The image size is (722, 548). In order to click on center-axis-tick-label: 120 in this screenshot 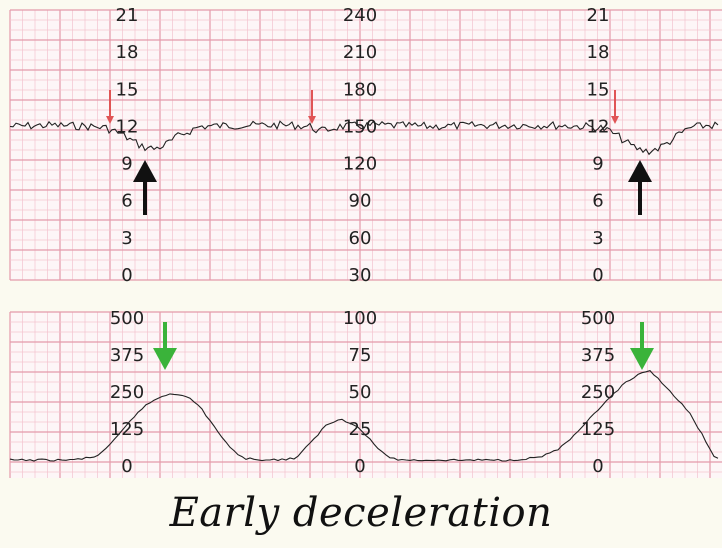, I will do `click(360, 164)`.